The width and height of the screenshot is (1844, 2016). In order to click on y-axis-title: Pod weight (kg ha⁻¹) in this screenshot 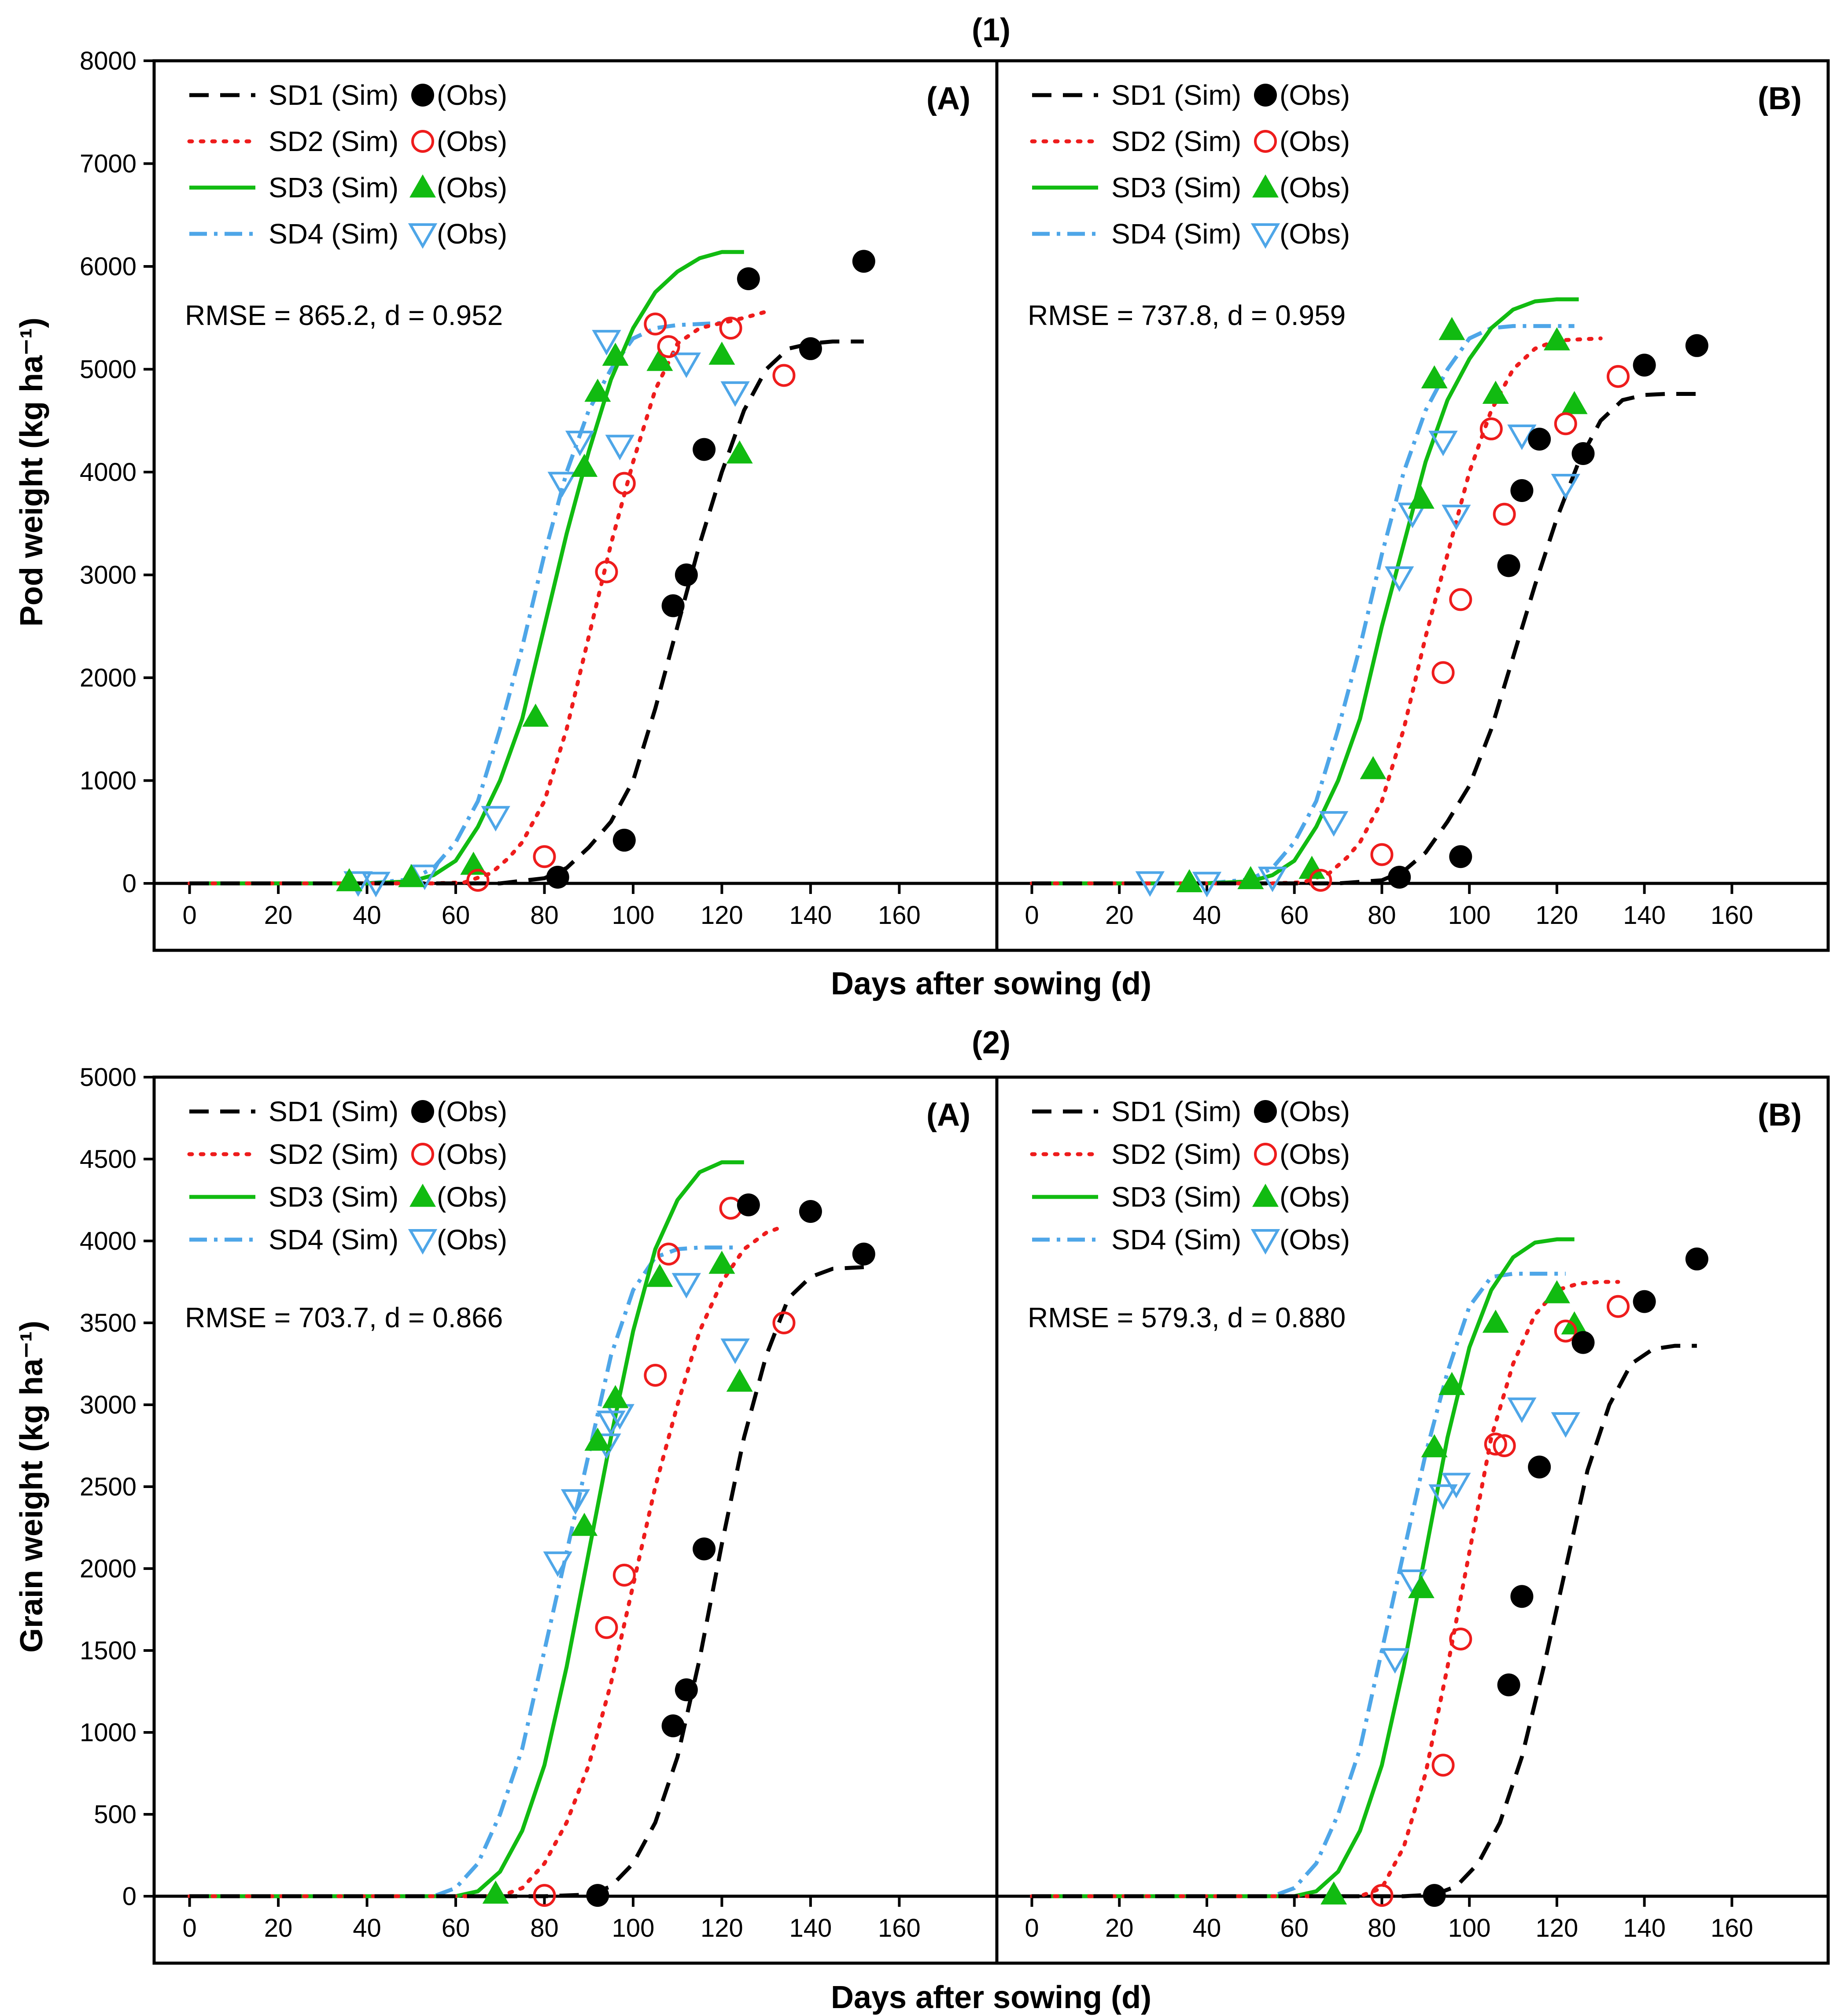, I will do `click(31, 472)`.